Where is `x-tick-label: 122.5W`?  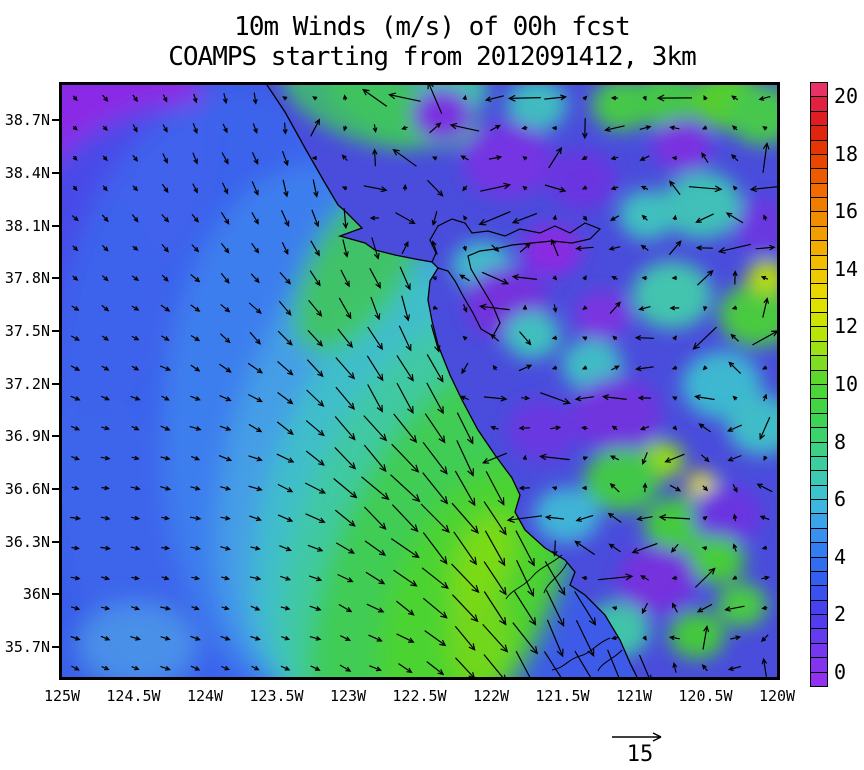 x-tick-label: 122.5W is located at coordinates (419, 696).